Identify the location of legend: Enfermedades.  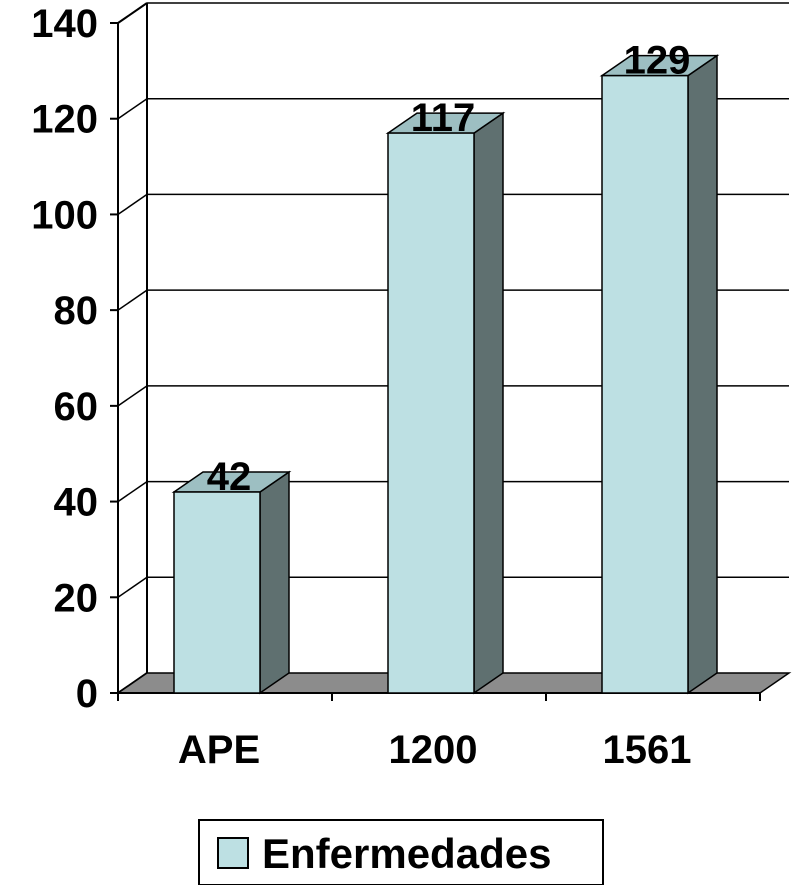
(401, 852).